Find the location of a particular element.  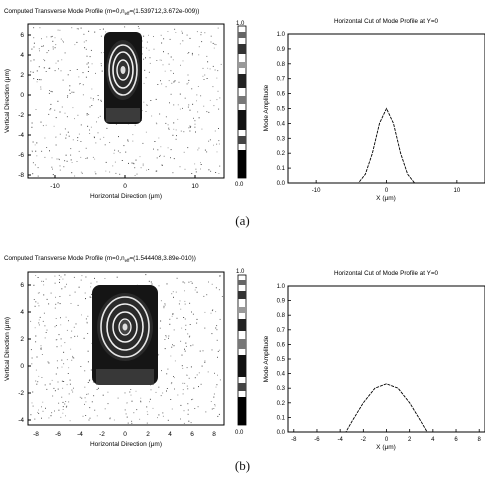

cut-b-xtick-label: -8 is located at coordinates (294, 440).